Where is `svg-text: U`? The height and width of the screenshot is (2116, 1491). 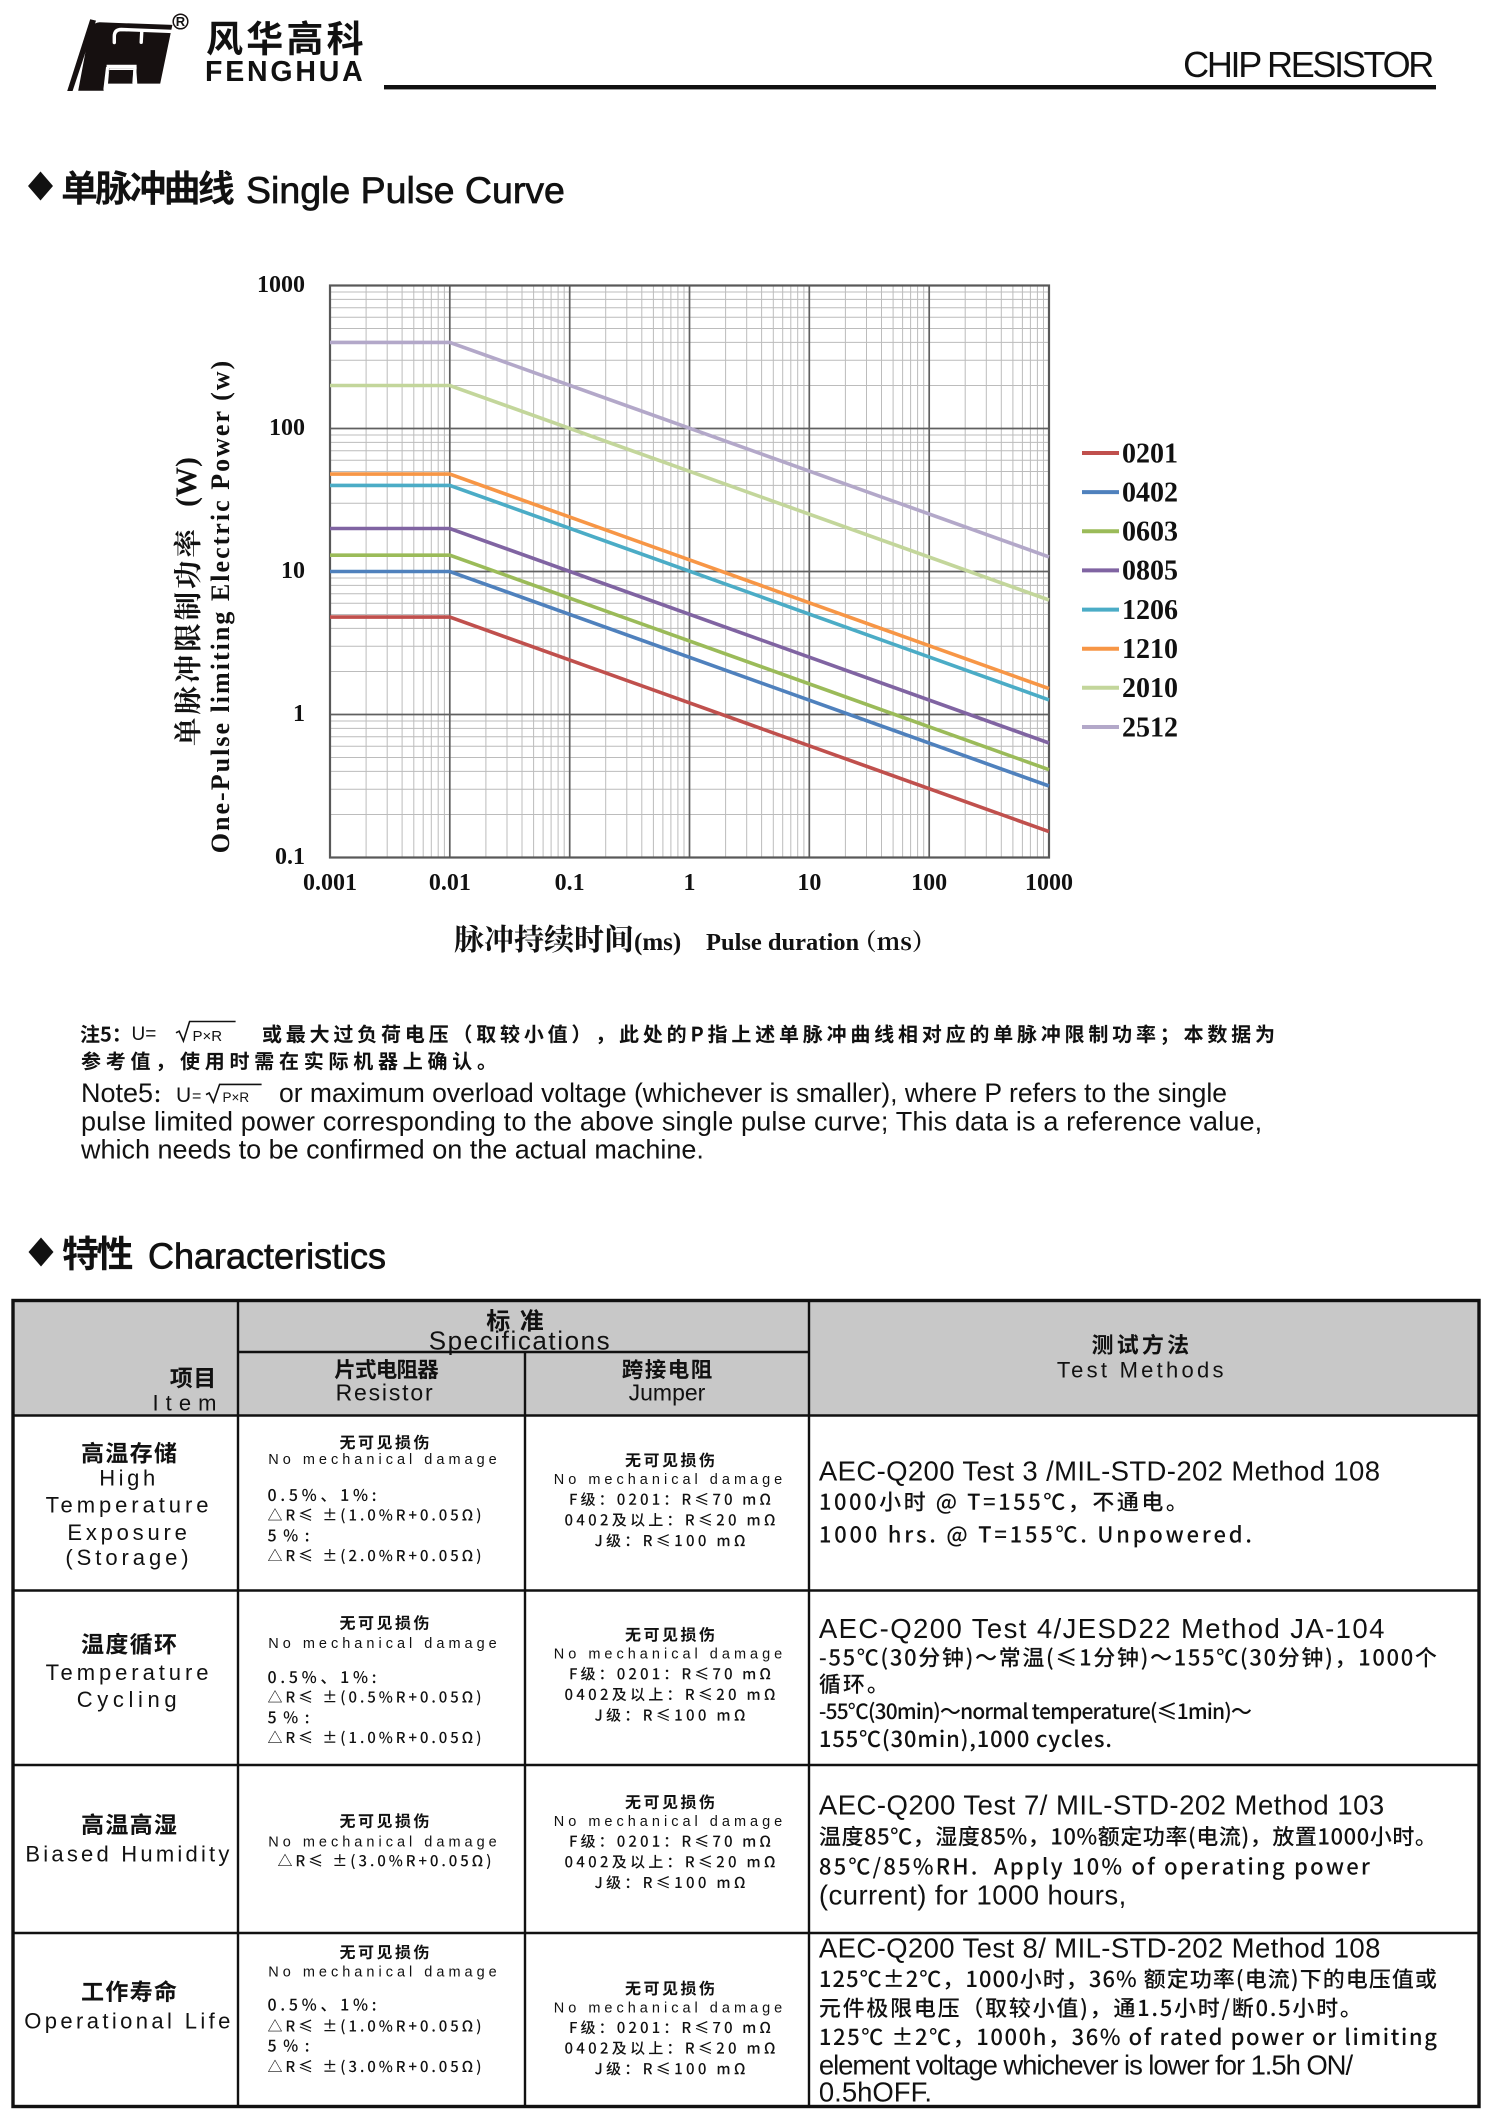 svg-text: U is located at coordinates (183, 1095).